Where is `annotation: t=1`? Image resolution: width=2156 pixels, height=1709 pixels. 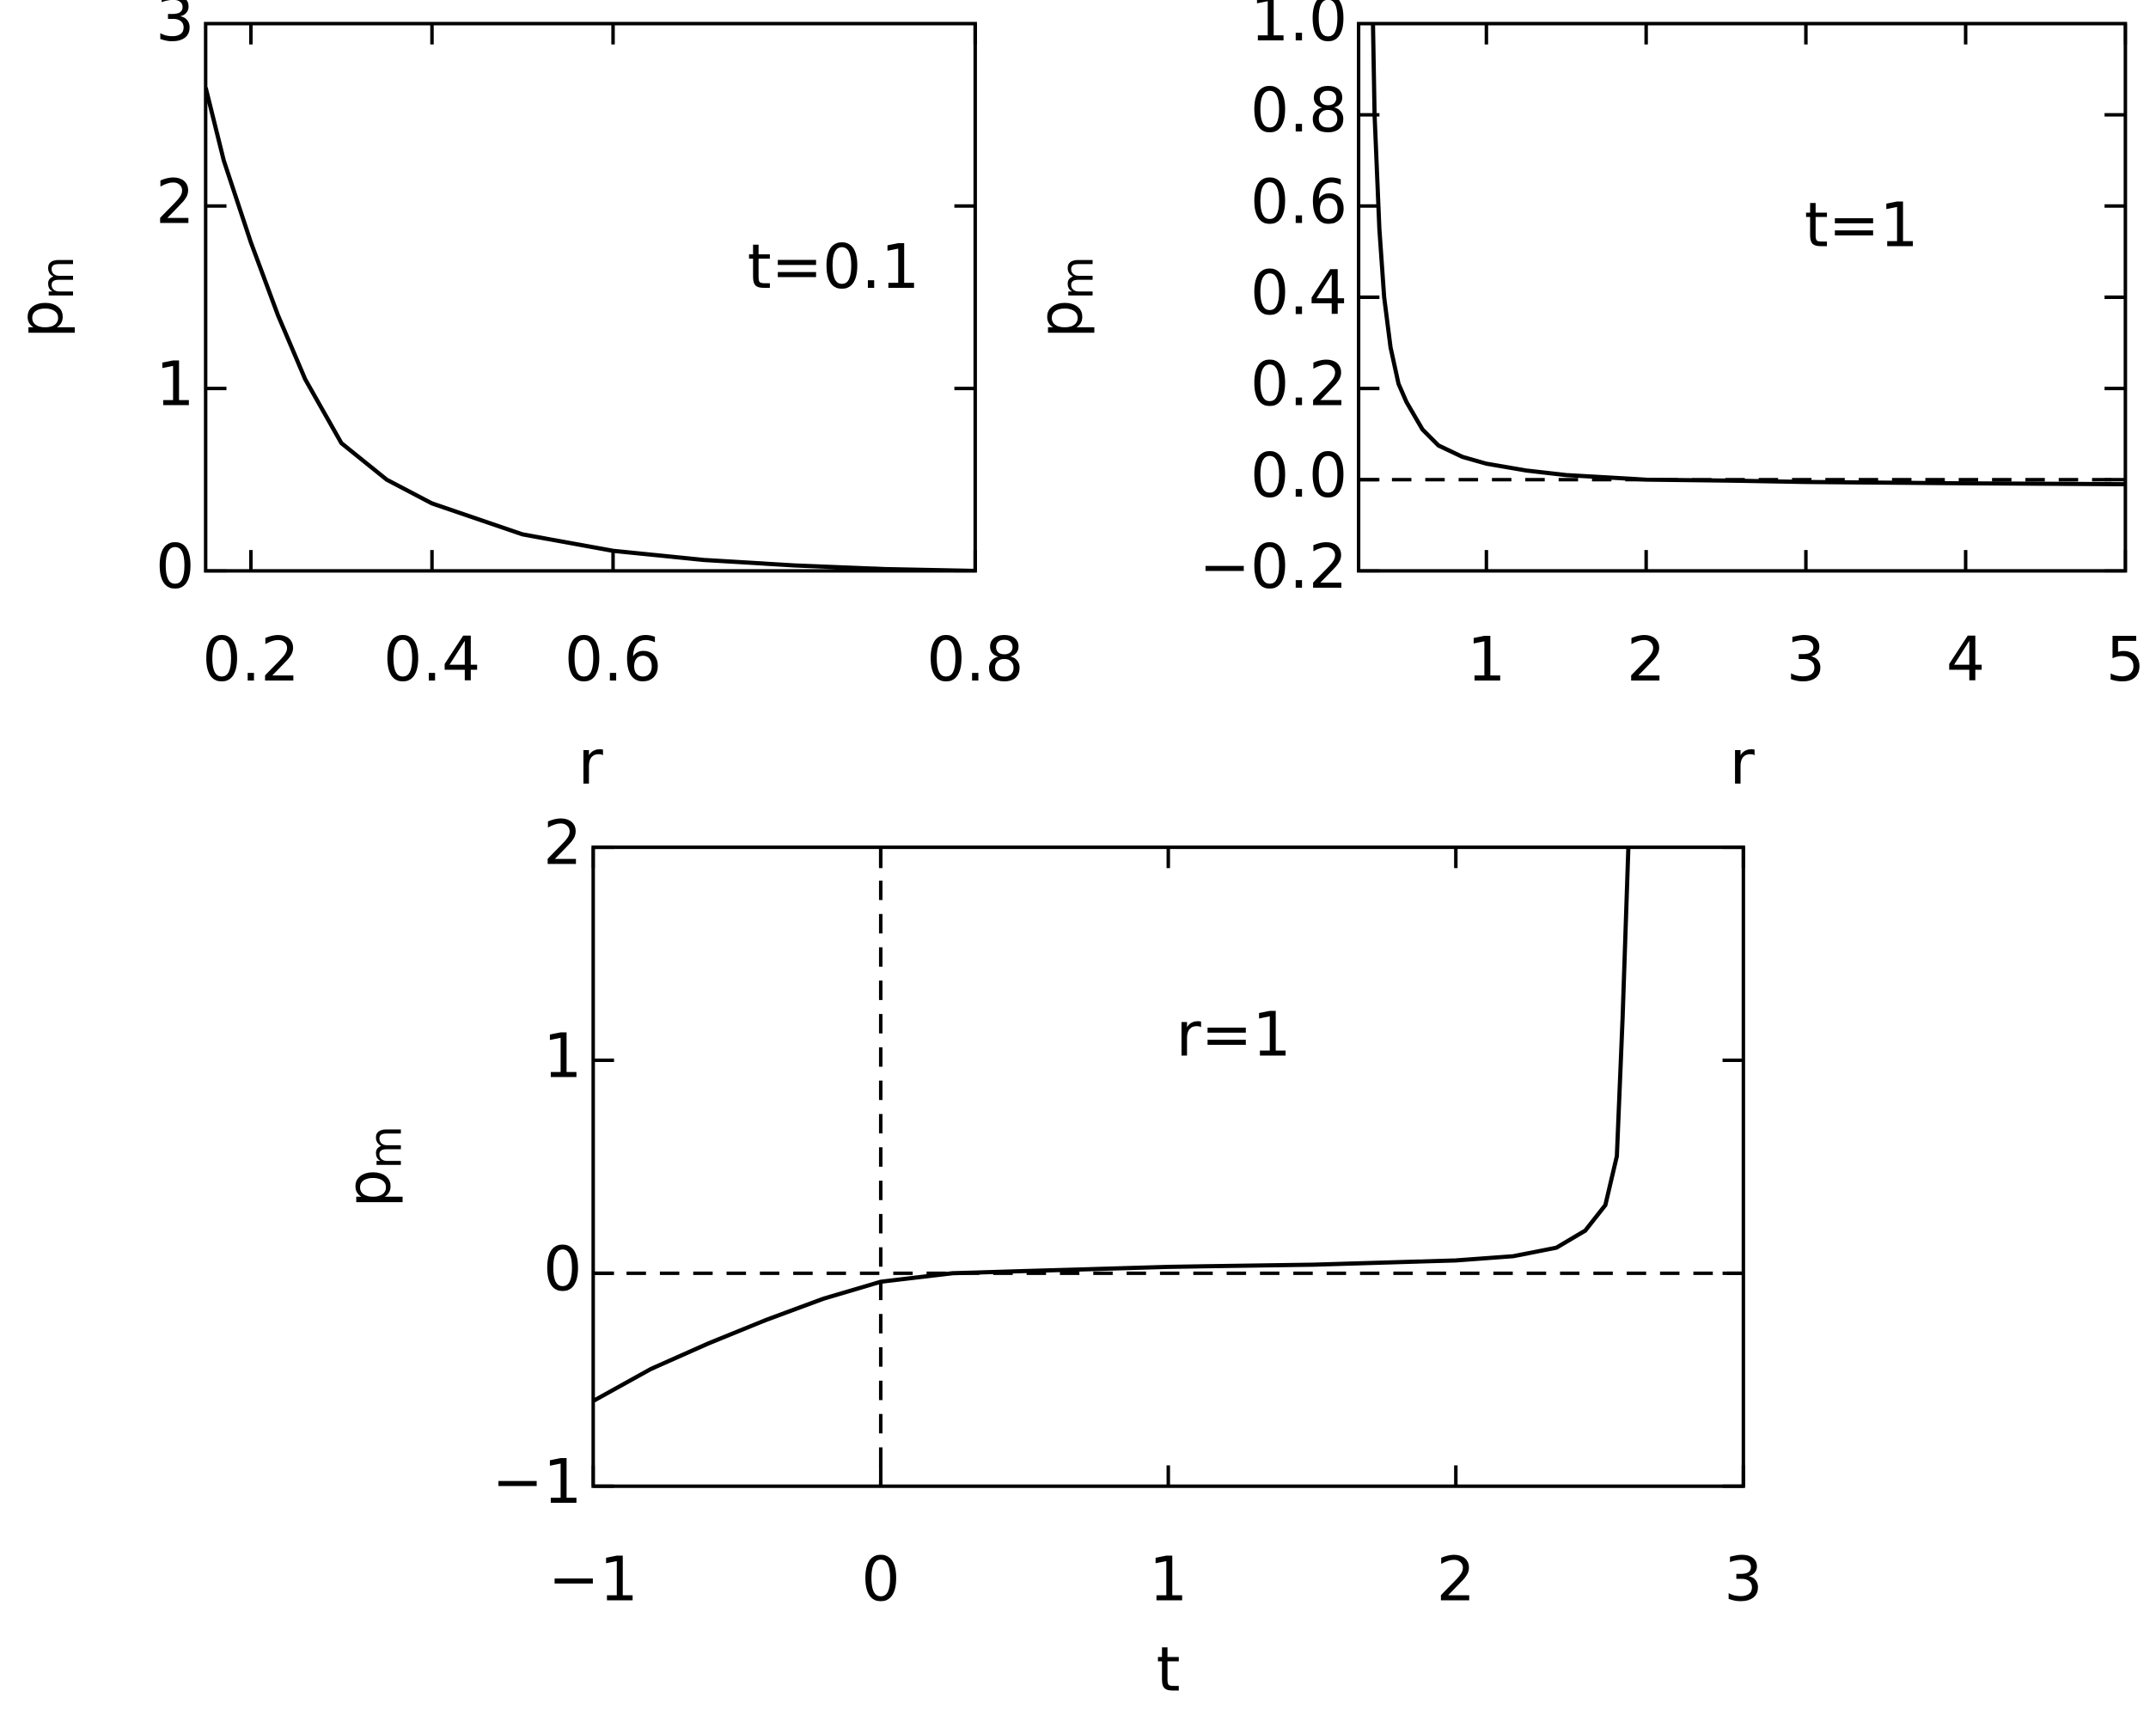 annotation: t=1 is located at coordinates (1862, 225).